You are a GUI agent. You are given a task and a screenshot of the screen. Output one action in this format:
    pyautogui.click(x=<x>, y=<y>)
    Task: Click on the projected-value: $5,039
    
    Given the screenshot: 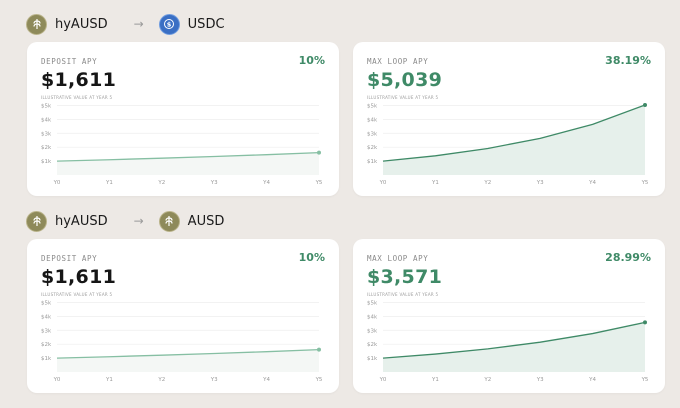 What is the action you would take?
    pyautogui.click(x=405, y=80)
    